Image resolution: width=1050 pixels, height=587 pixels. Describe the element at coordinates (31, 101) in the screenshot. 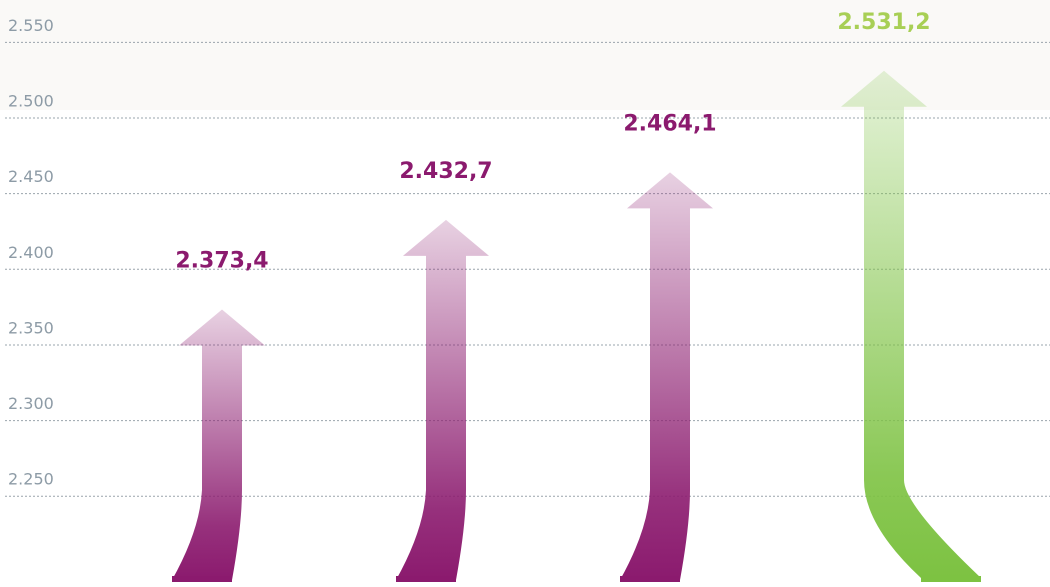

I see `y-tick-label: 2.500` at that location.